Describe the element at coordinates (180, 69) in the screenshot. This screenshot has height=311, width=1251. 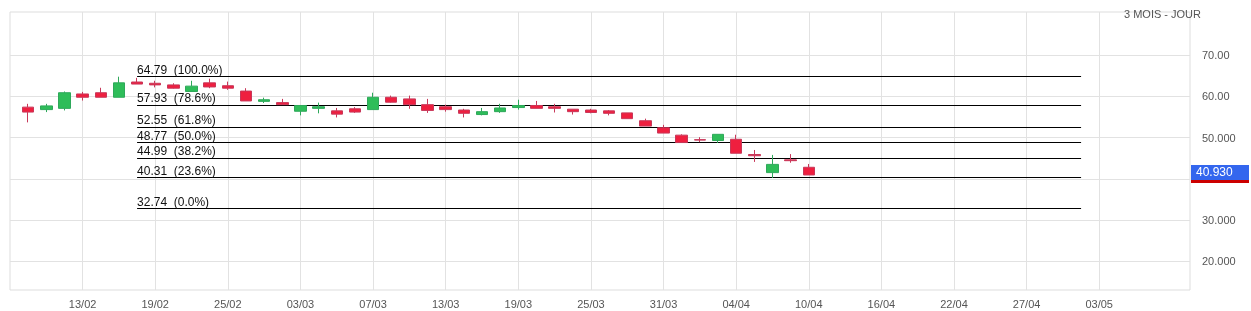
I see `ref-line-label: 64.79 (100.0%)` at that location.